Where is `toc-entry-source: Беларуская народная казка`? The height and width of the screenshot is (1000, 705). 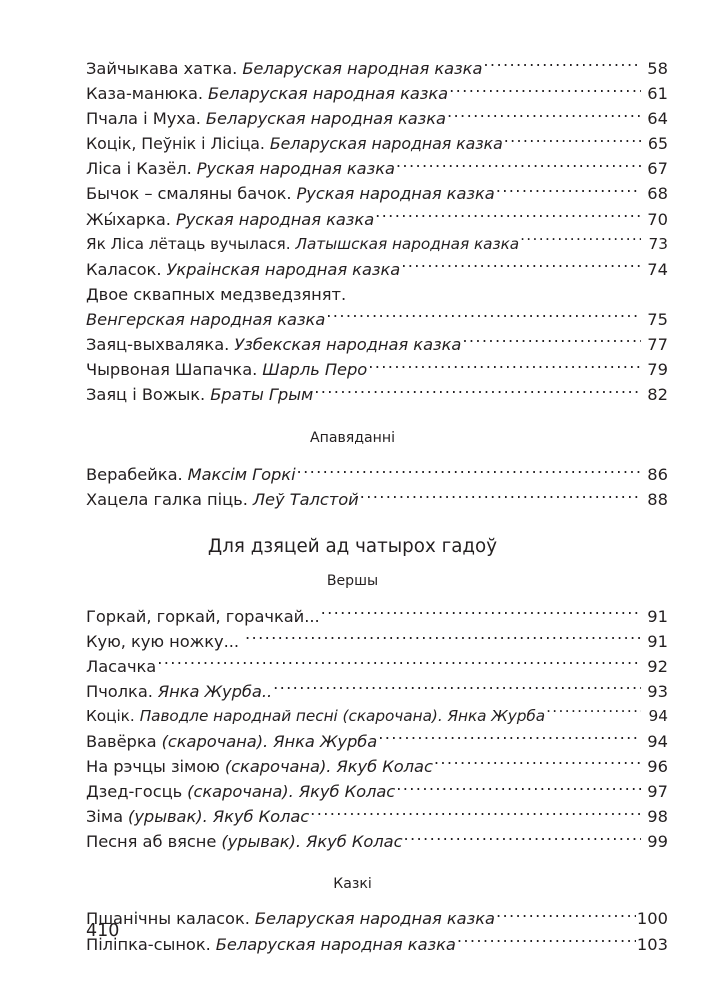
toc-entry-source: Беларуская народная казка is located at coordinates (335, 944).